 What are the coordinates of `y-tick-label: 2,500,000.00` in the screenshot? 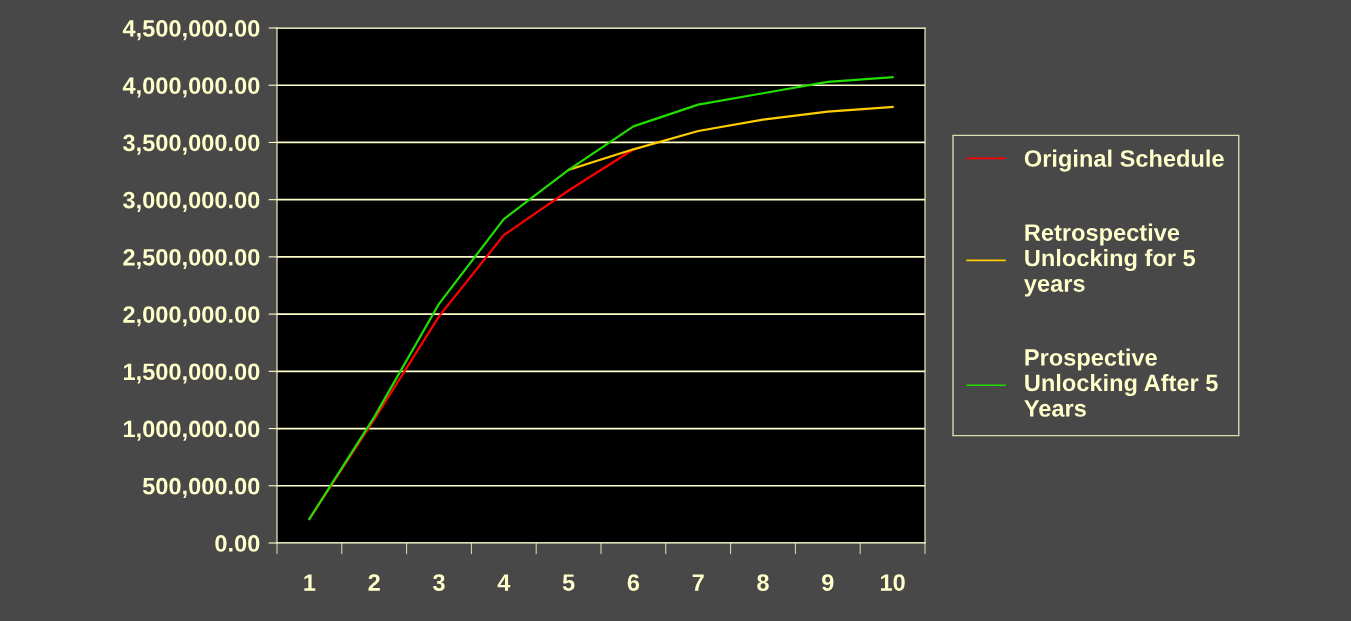 It's located at (191, 259).